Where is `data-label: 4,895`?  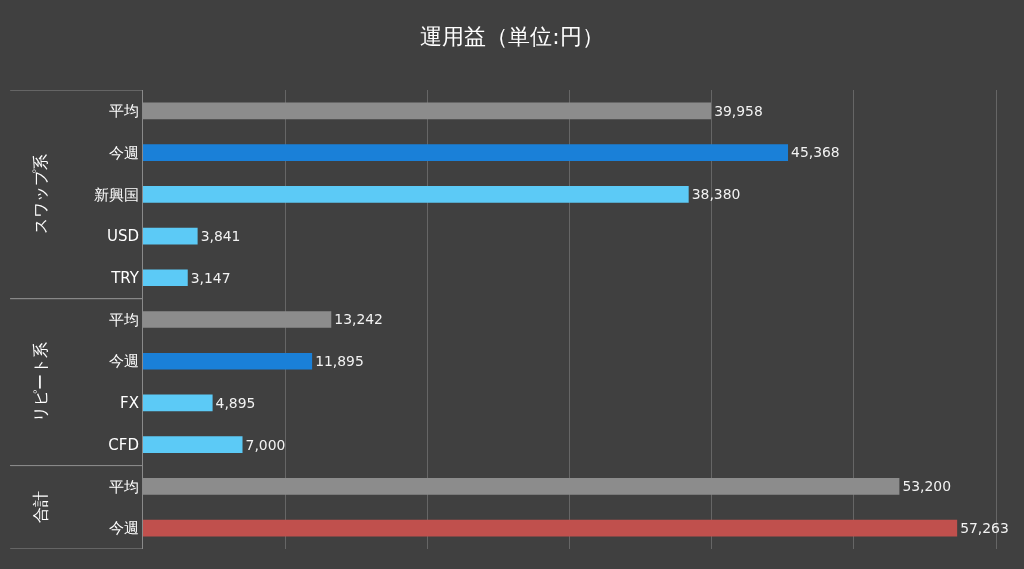
data-label: 4,895 is located at coordinates (235, 402).